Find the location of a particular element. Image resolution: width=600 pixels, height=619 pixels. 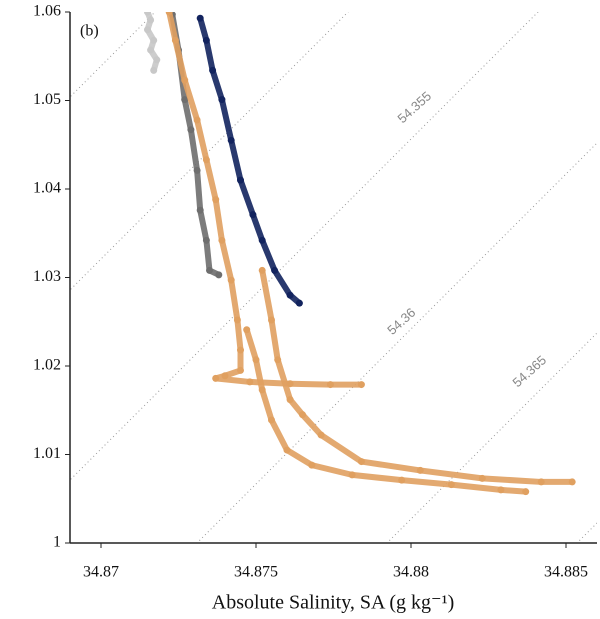

isopycnal-label: 54.355 is located at coordinates (414, 107).